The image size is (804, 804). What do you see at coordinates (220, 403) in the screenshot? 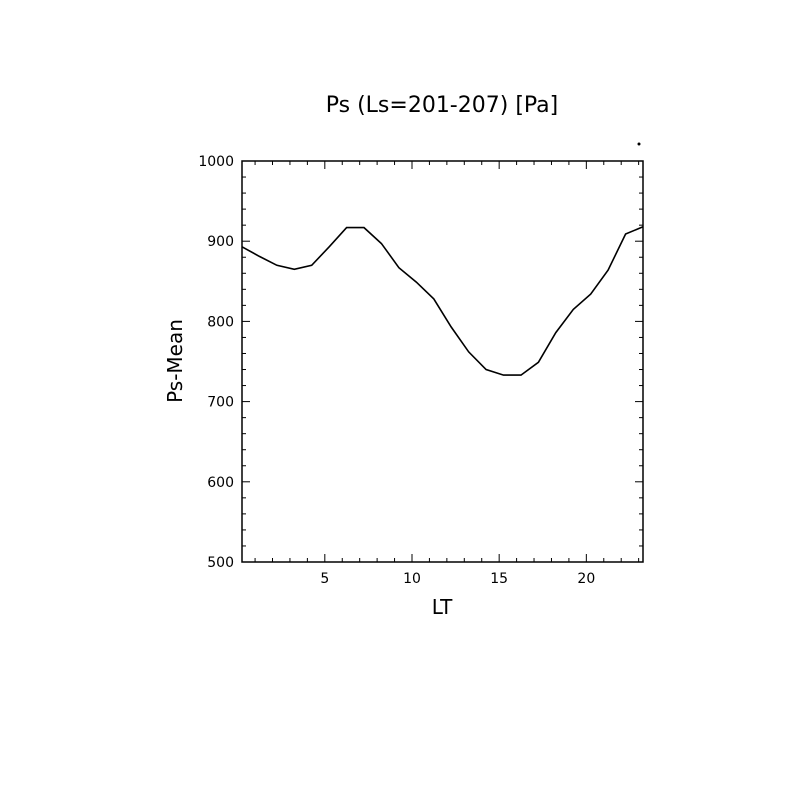
I see `y-tick-label: 700` at bounding box center [220, 403].